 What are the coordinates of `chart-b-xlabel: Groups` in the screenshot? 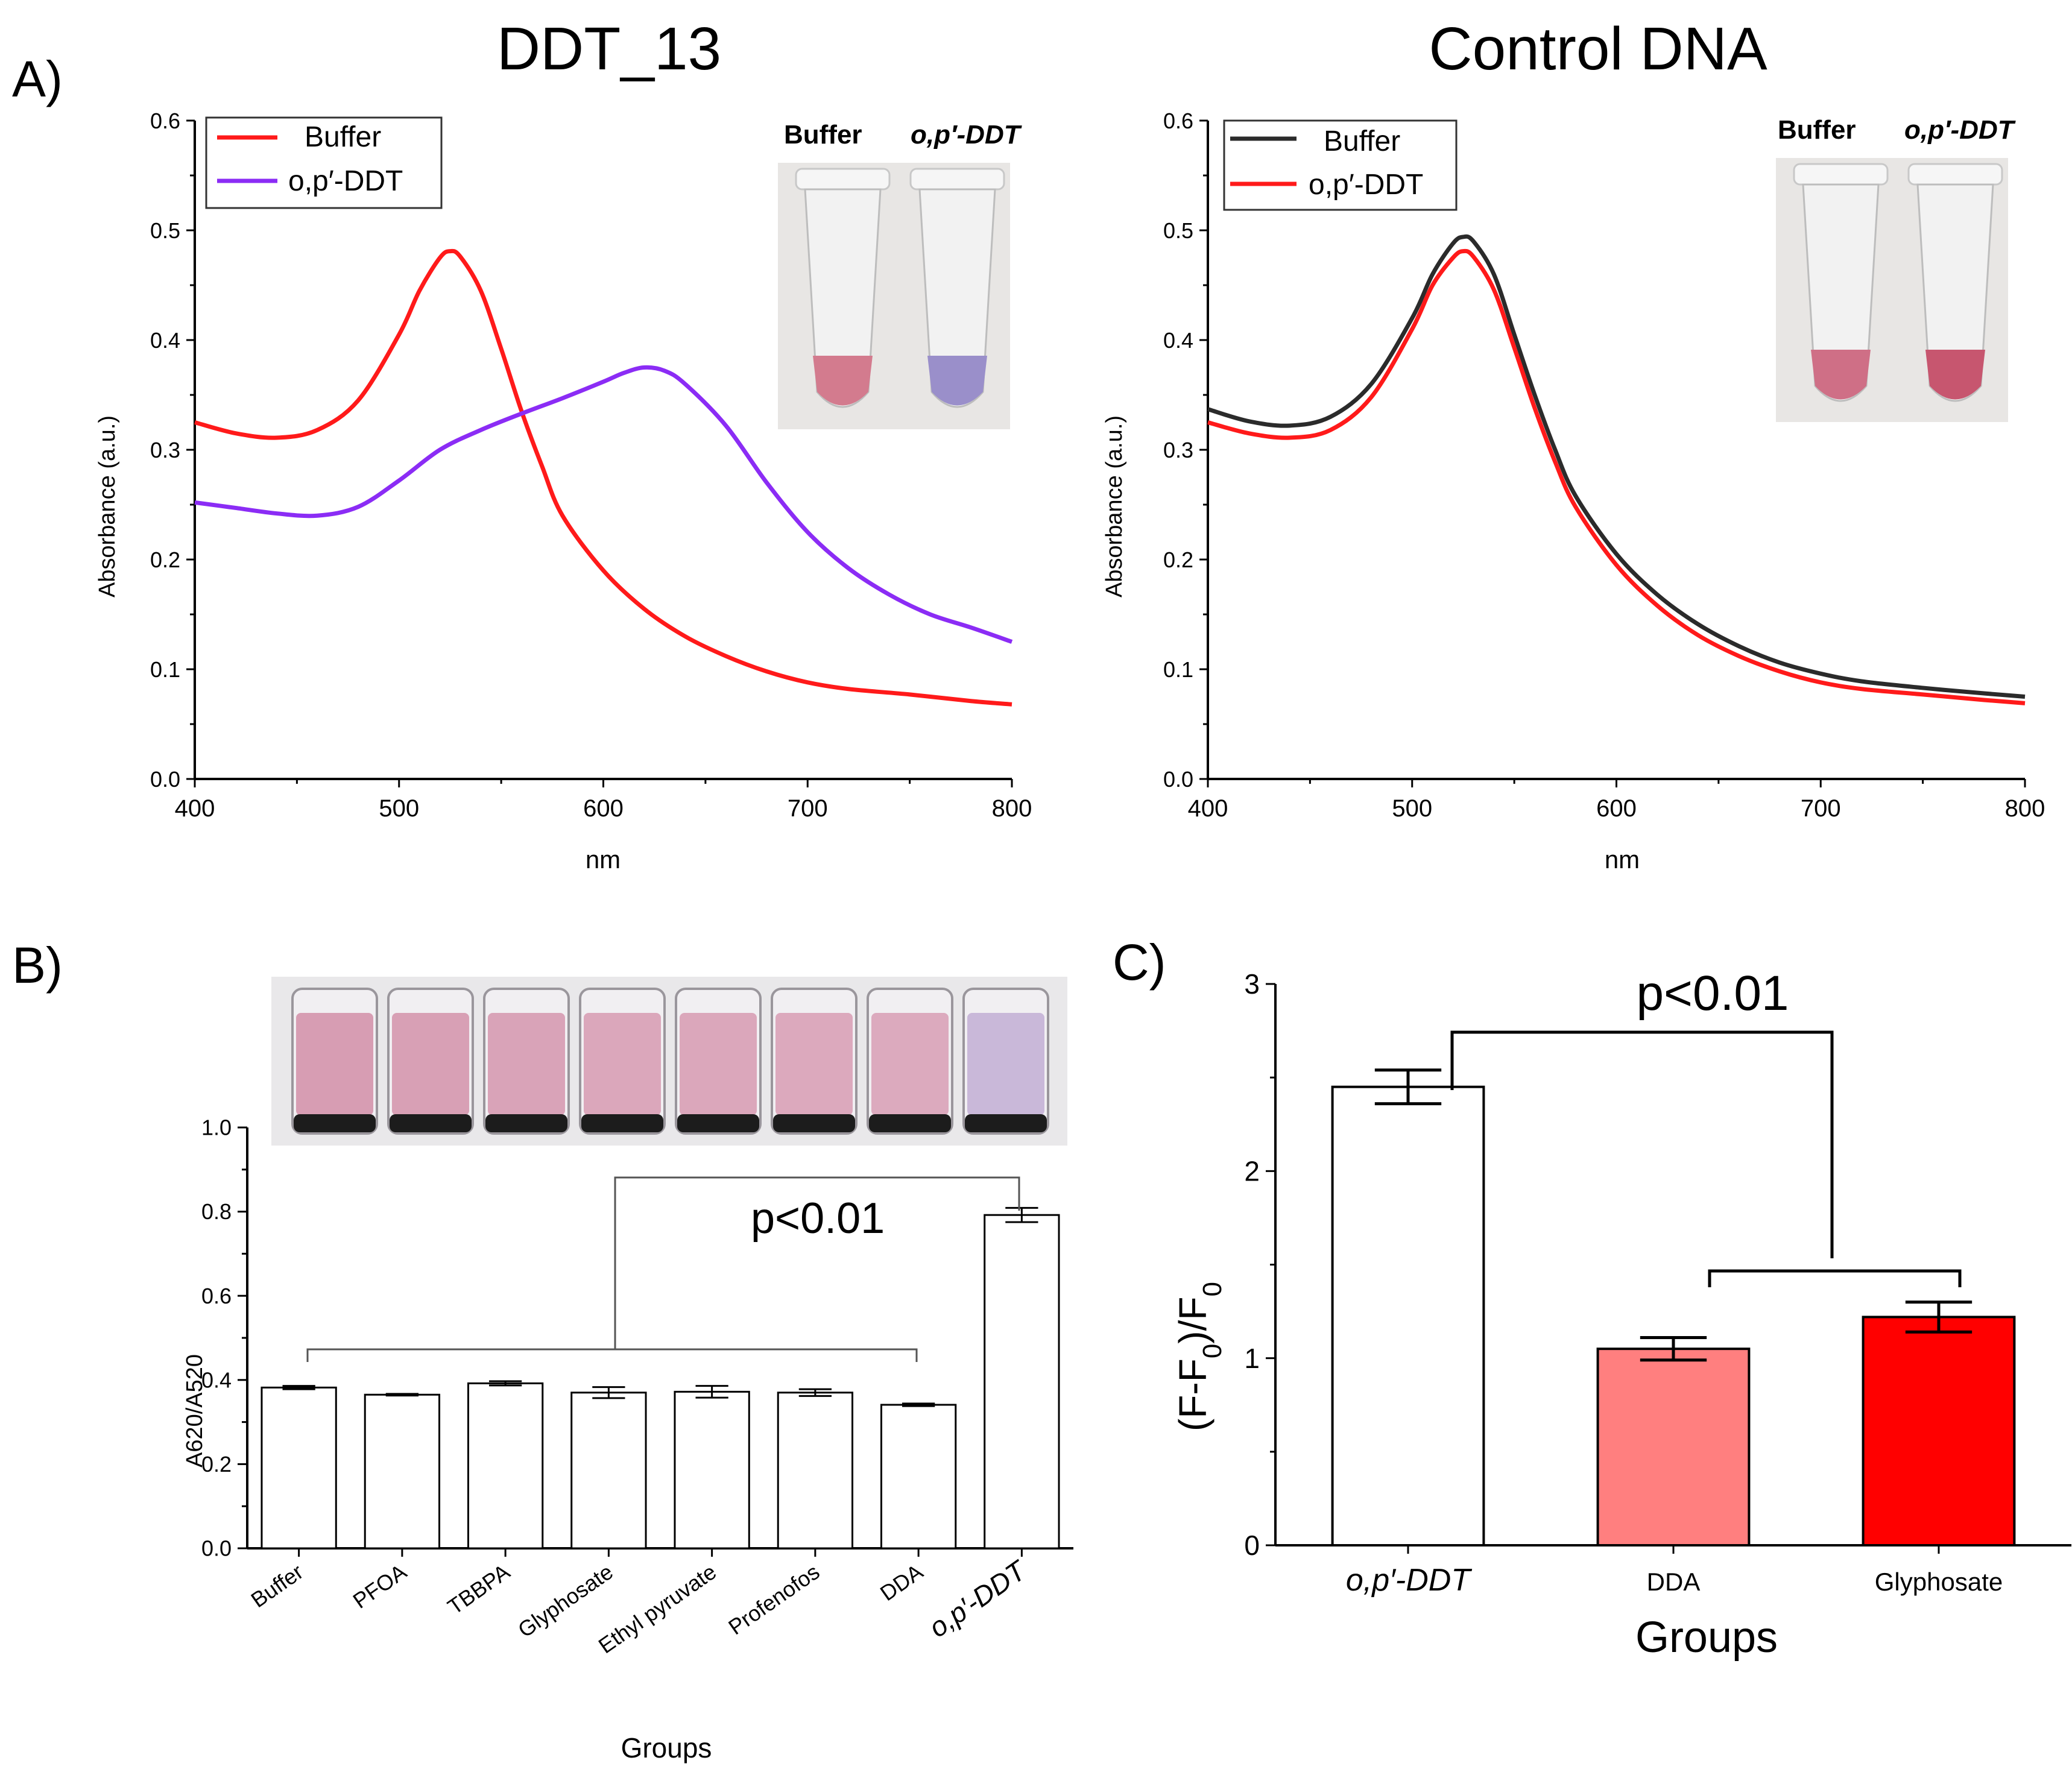 It's located at (666, 1748).